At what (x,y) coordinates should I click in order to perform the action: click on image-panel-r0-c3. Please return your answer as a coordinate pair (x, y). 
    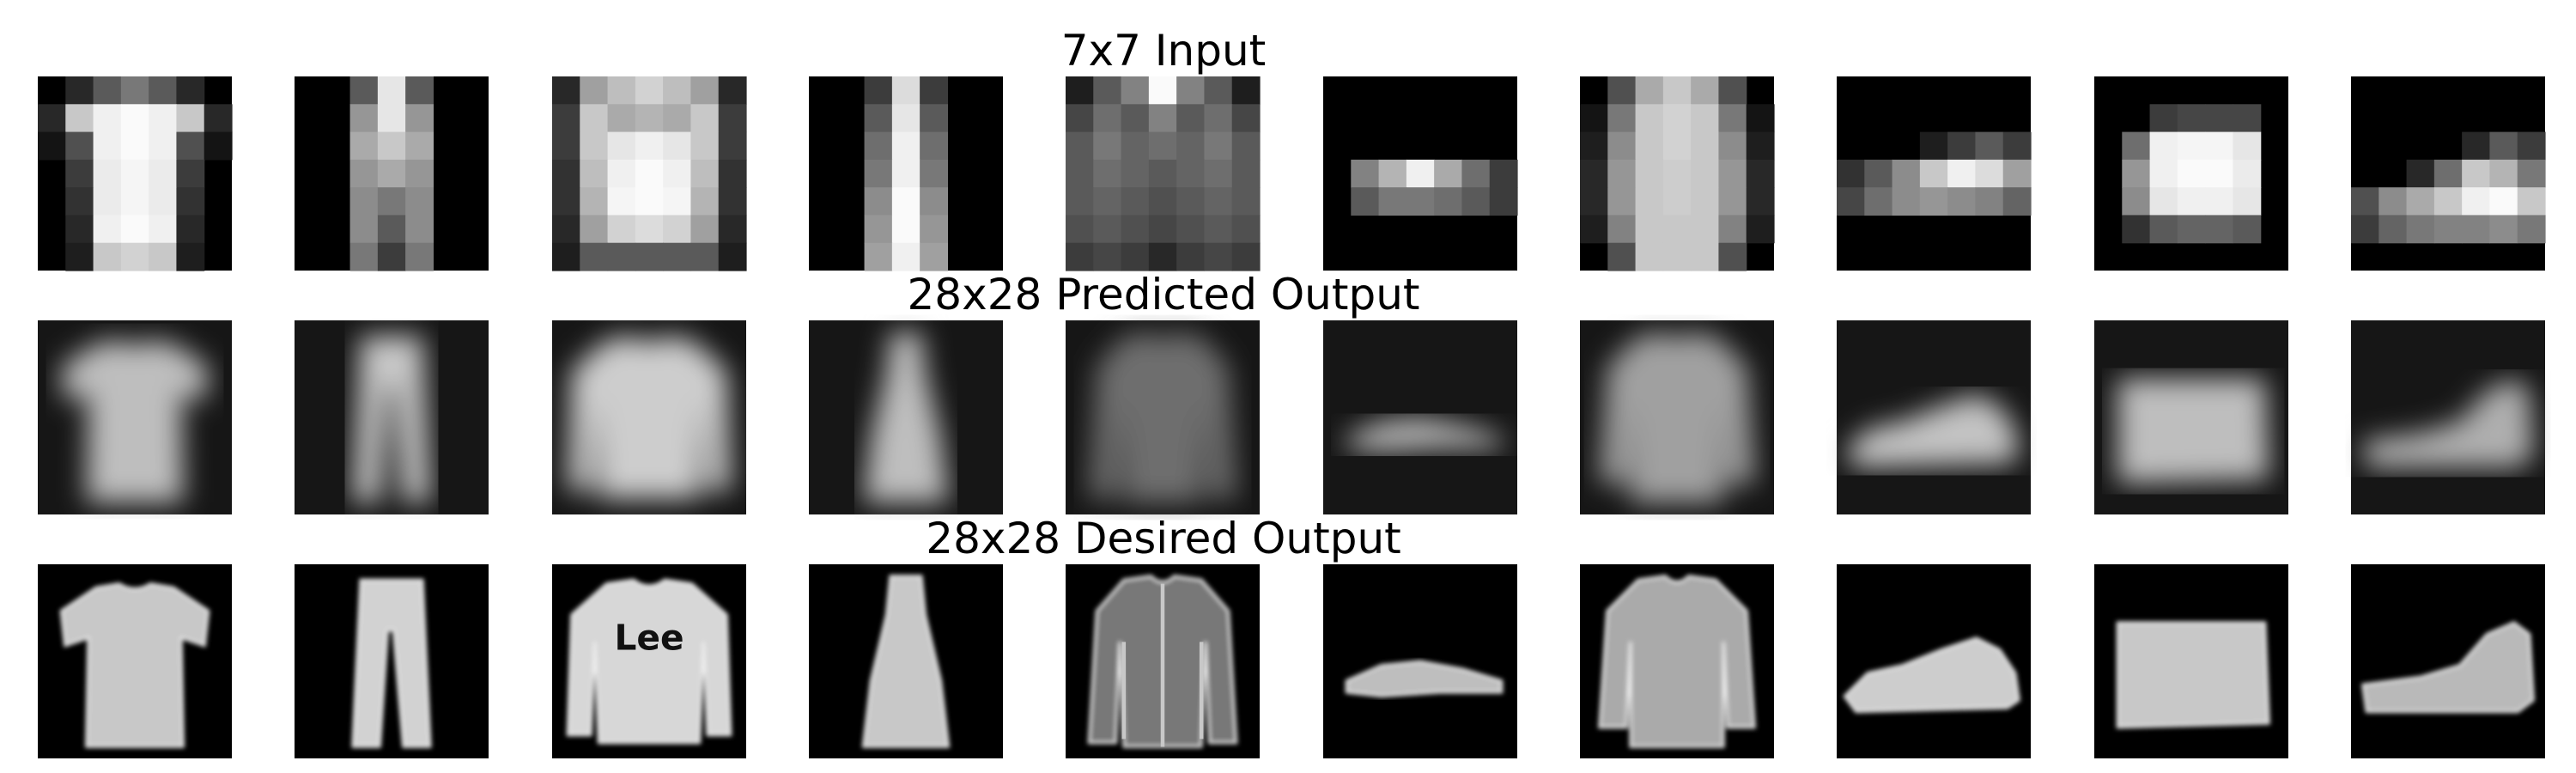
    Looking at the image, I should click on (906, 173).